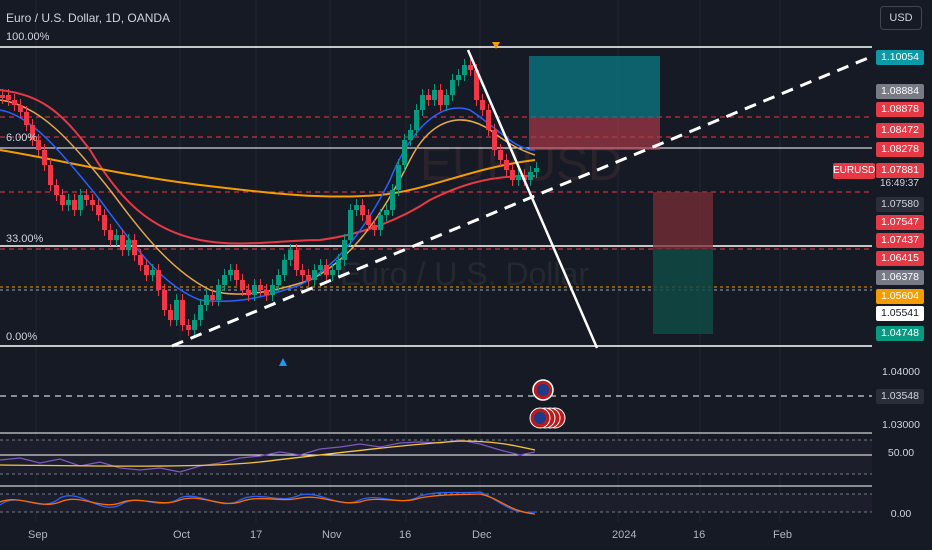  Describe the element at coordinates (22, 138) in the screenshot. I see `fib-label-6: 6.00%` at that location.